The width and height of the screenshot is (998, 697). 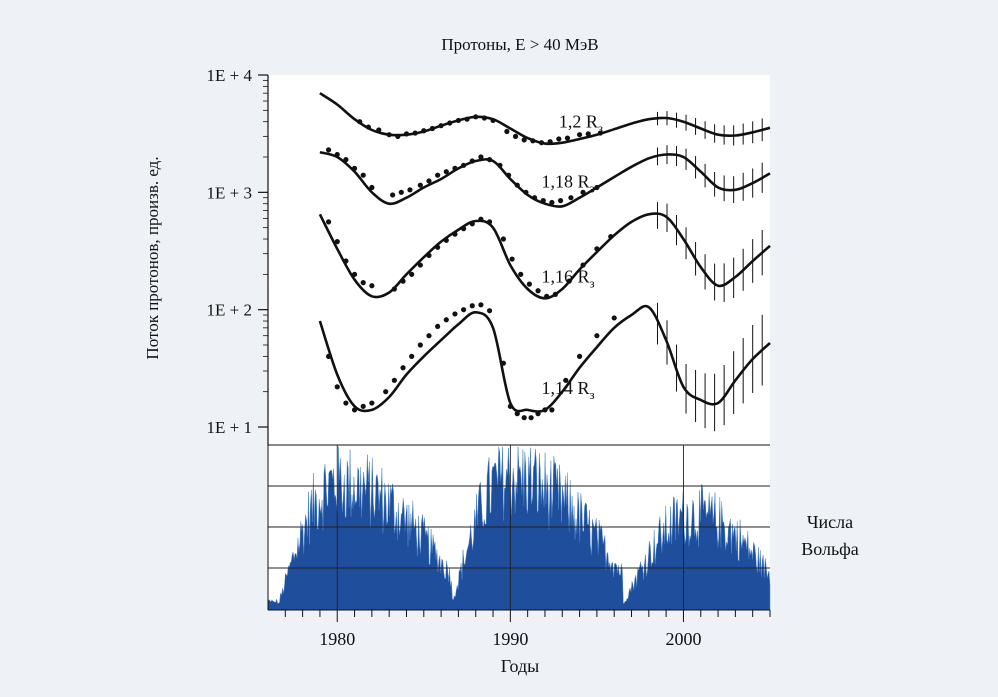 What do you see at coordinates (568, 390) in the screenshot?
I see `series-label: 1,14 Rз` at bounding box center [568, 390].